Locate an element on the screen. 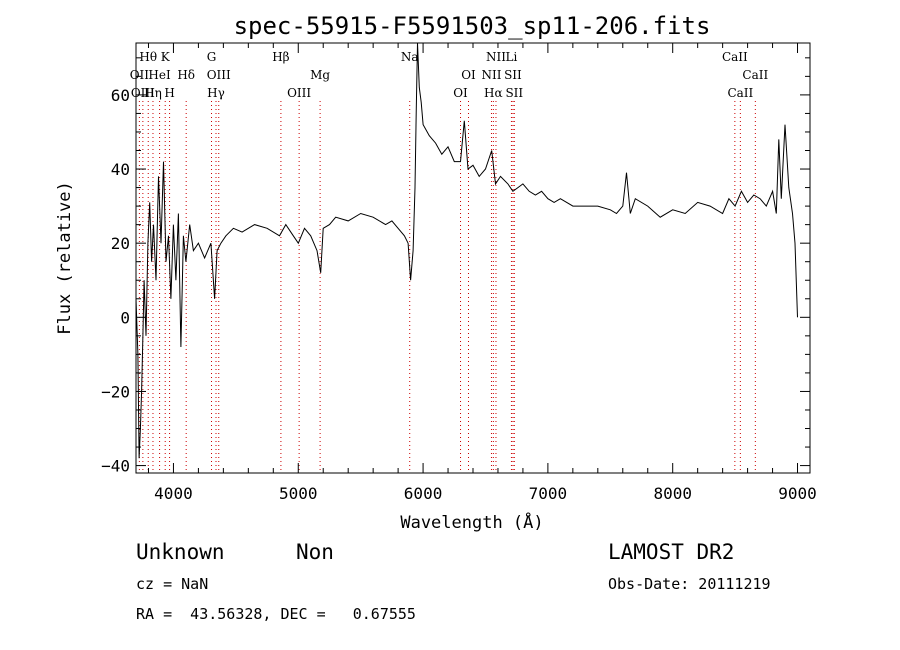 The image size is (900, 650). spectral-line-label: Li is located at coordinates (512, 57).